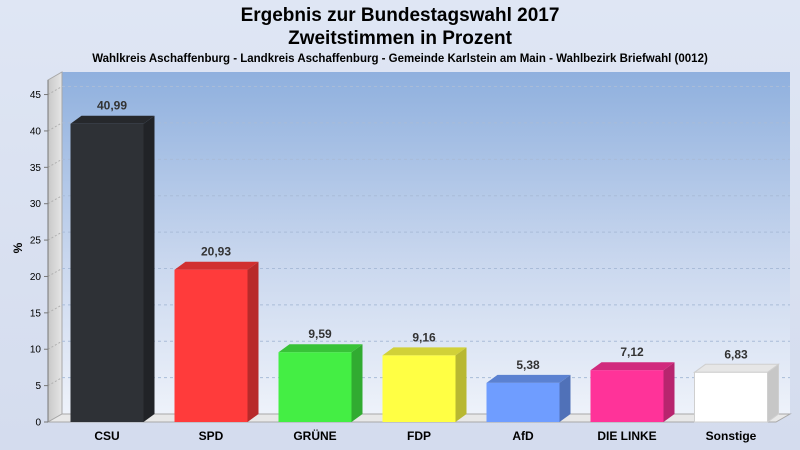  I want to click on y-axis-label: %, so click(18, 247).